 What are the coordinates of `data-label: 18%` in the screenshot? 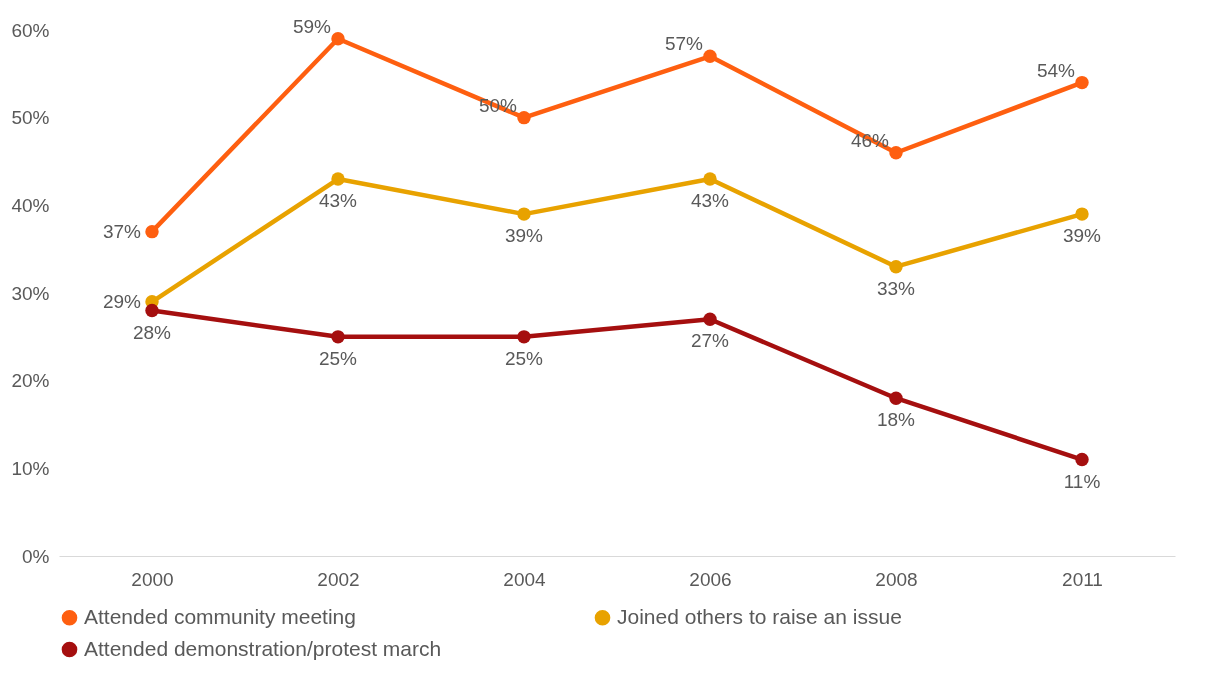 It's located at (896, 420).